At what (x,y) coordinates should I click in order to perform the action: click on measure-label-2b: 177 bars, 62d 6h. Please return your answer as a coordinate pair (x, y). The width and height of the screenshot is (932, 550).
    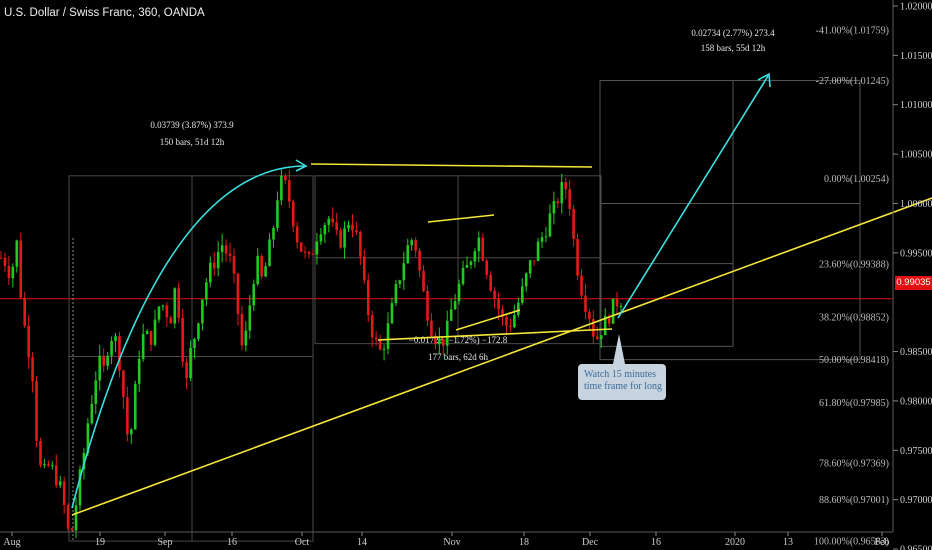
    Looking at the image, I should click on (458, 357).